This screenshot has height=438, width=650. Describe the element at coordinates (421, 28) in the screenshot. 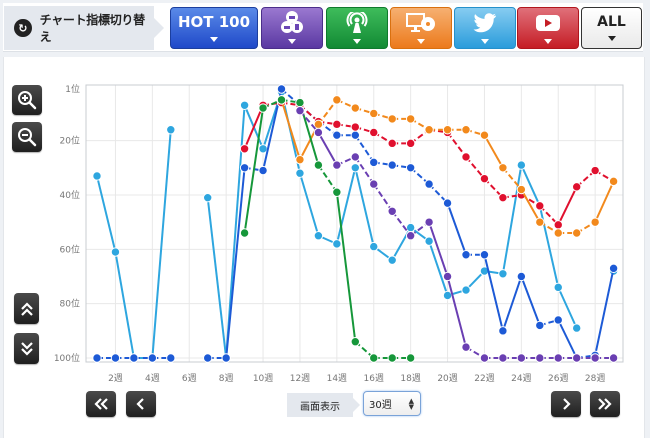

I see `pc-cd-button` at that location.